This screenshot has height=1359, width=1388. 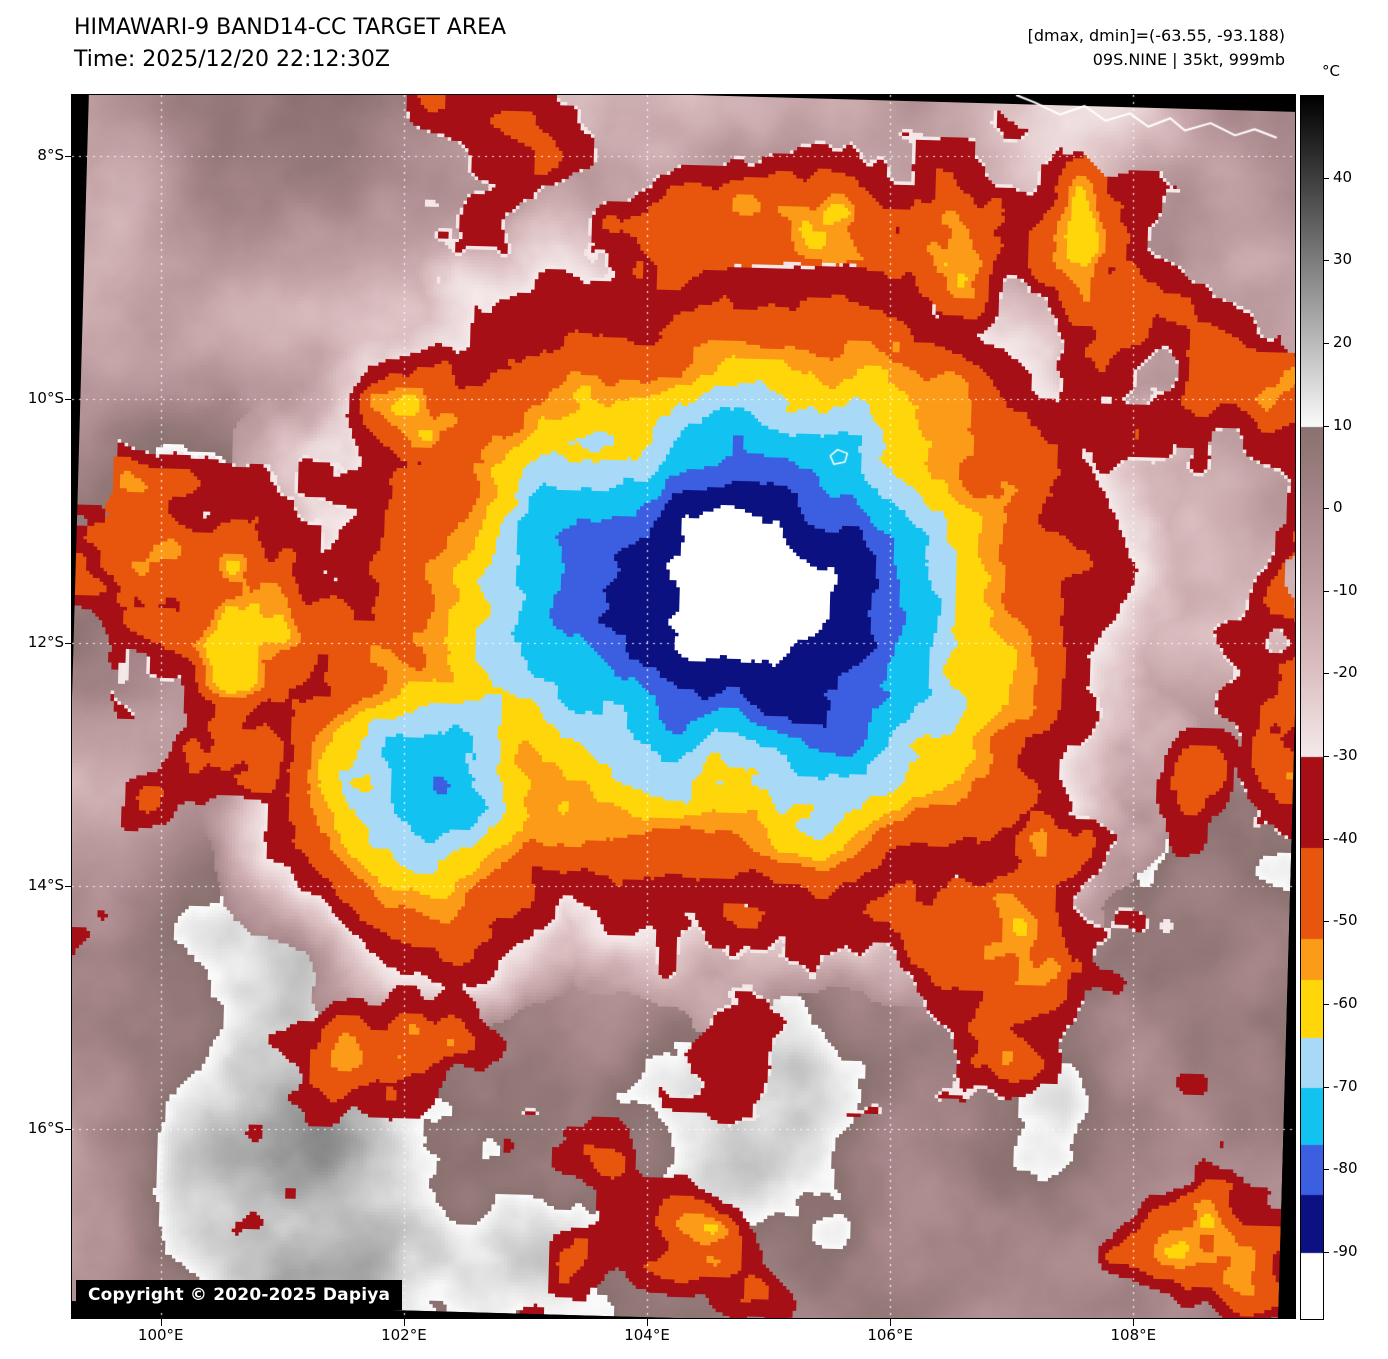 I want to click on x-axis-label: 100°E, so click(x=160, y=1335).